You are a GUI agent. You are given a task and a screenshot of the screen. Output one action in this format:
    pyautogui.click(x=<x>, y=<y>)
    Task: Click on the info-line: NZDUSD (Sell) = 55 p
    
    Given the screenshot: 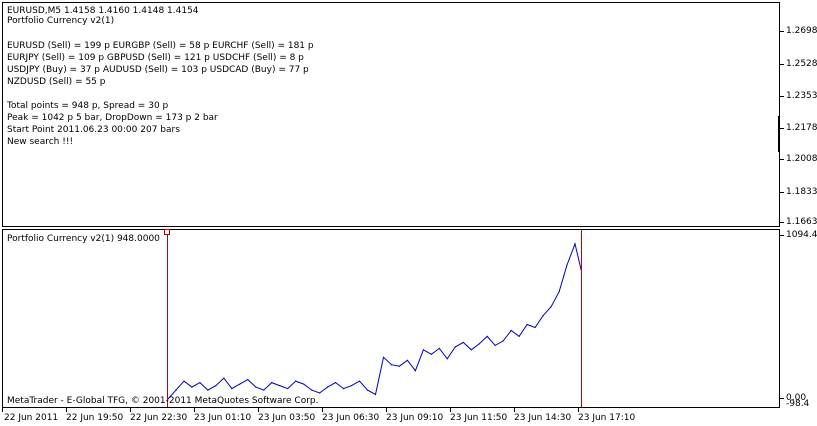 What is the action you would take?
    pyautogui.click(x=56, y=82)
    